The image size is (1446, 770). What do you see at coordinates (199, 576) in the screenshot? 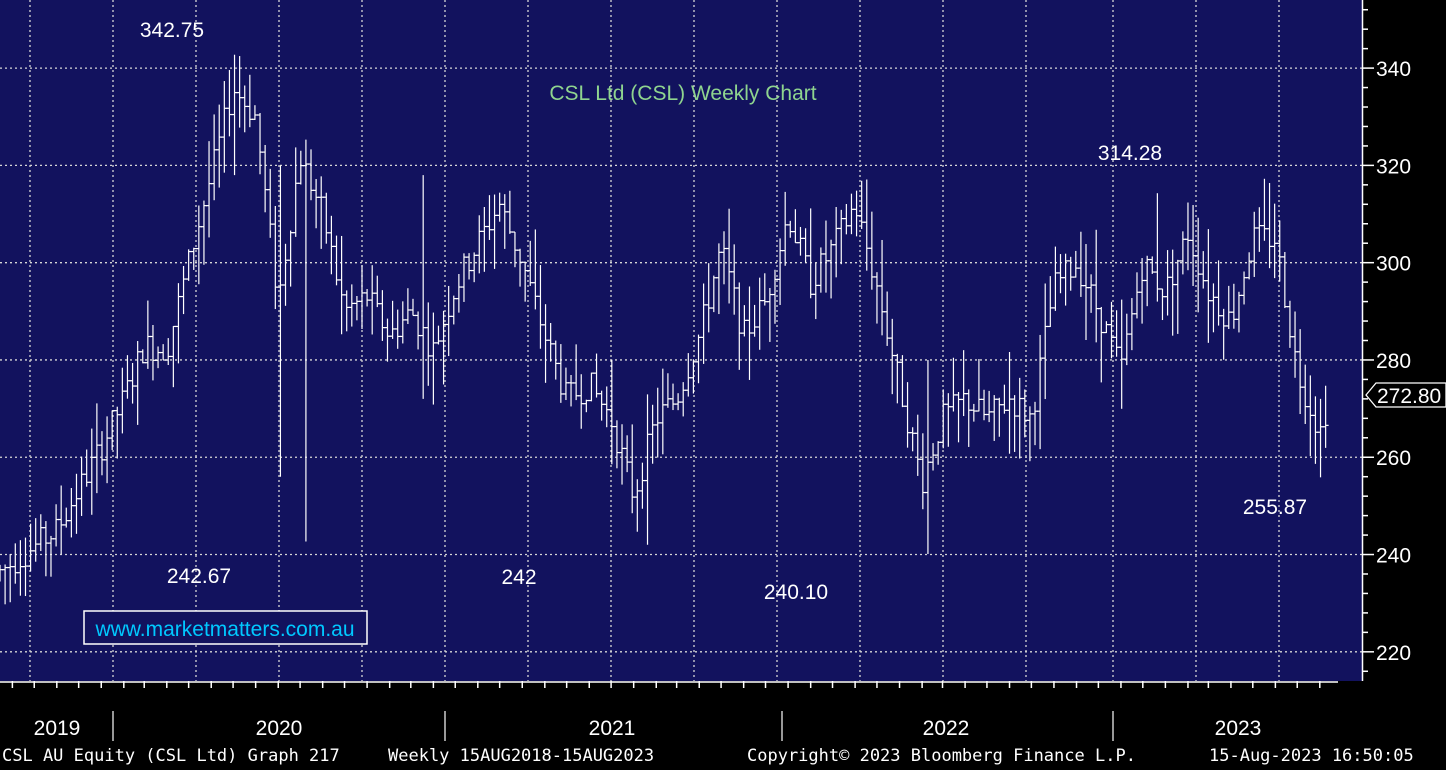
I see `price-annotation: 242.67` at bounding box center [199, 576].